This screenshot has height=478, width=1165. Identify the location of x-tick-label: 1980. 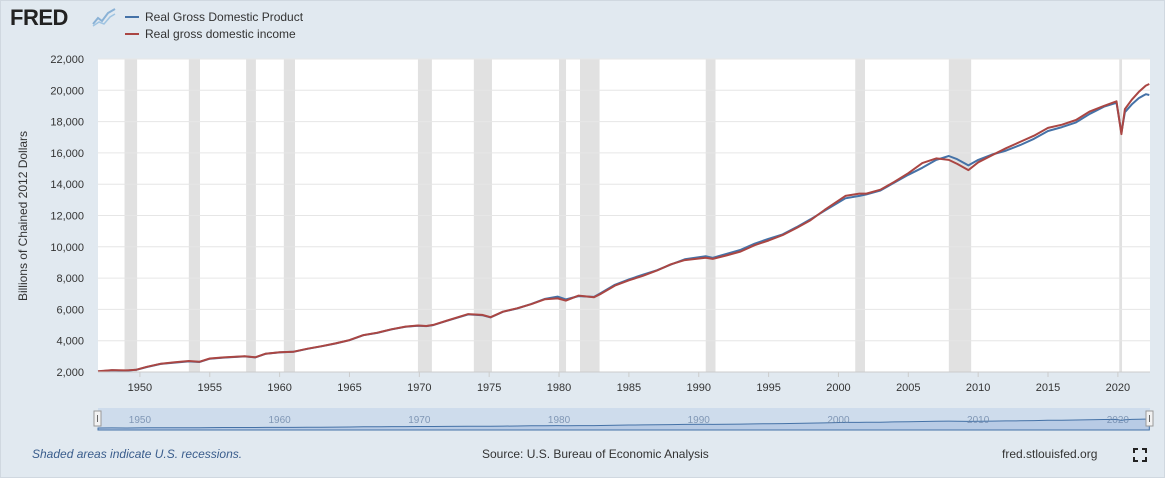
(559, 388).